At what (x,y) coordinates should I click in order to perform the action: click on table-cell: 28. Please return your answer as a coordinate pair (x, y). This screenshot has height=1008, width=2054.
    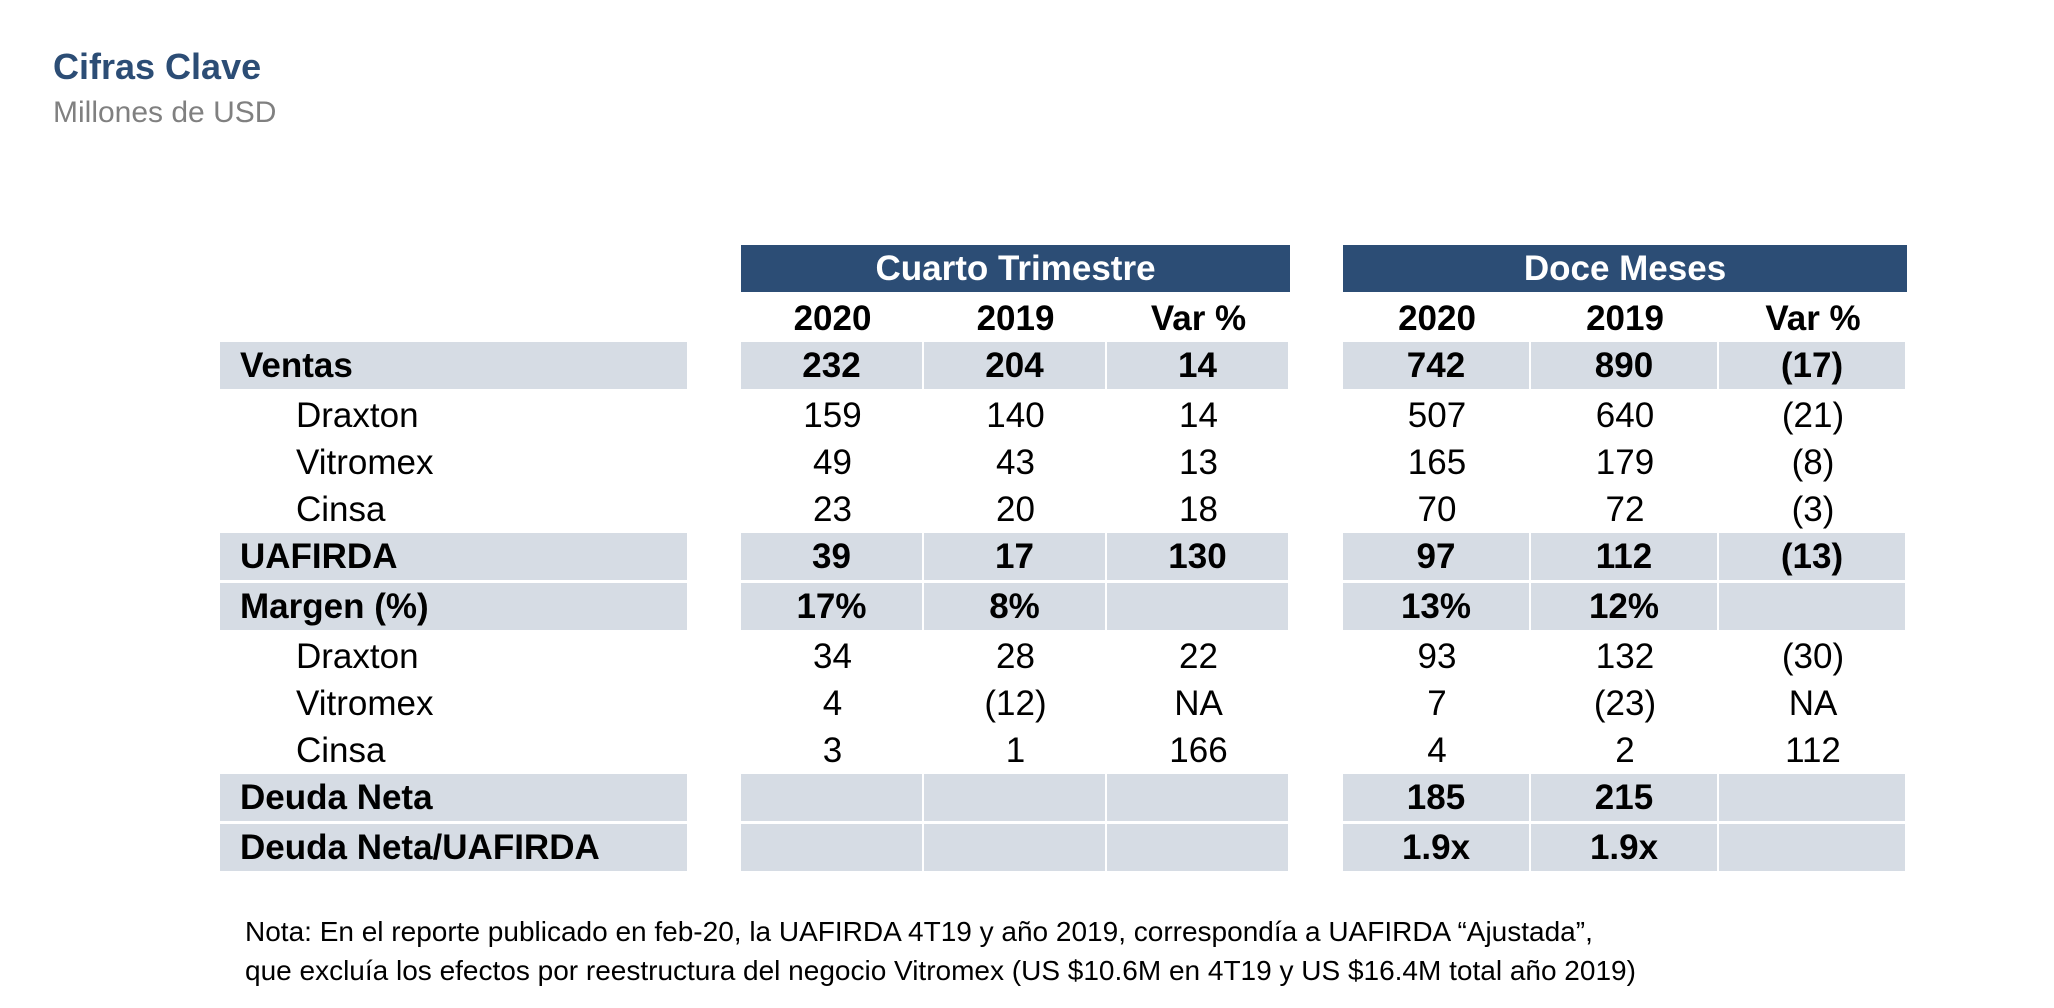
    Looking at the image, I should click on (1015, 656).